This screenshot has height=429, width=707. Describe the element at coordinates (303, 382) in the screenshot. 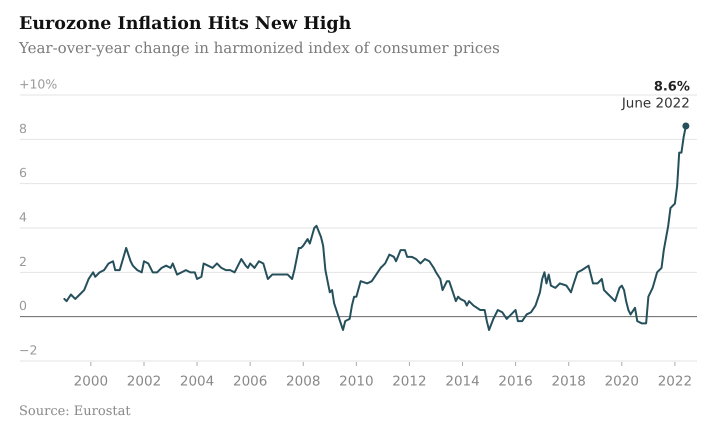

I see `x-tick-label: 2008` at that location.